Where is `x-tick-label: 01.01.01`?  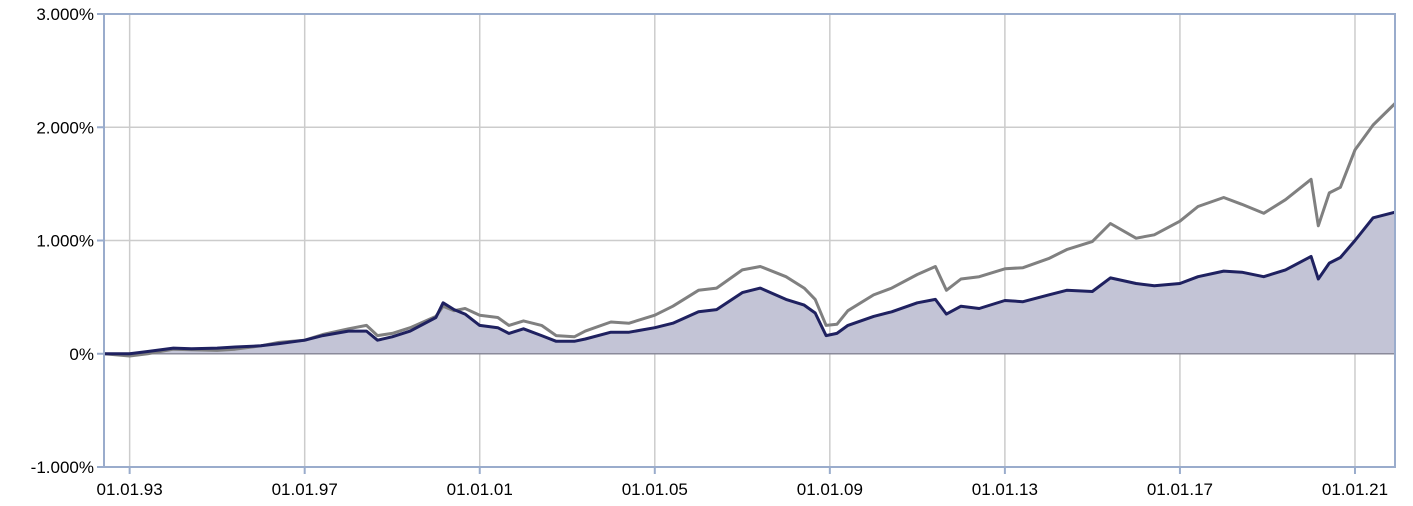 x-tick-label: 01.01.01 is located at coordinates (480, 489).